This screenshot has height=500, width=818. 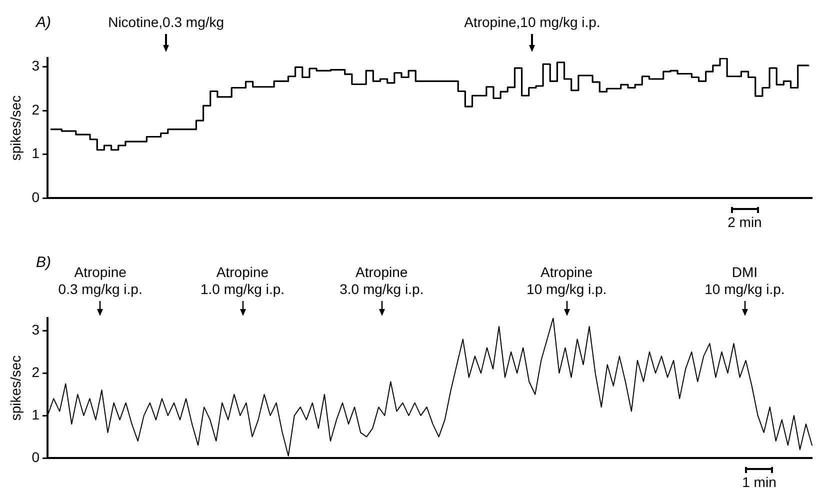 What do you see at coordinates (566, 281) in the screenshot?
I see `text: Atropine 10 mg/kg i.p.` at bounding box center [566, 281].